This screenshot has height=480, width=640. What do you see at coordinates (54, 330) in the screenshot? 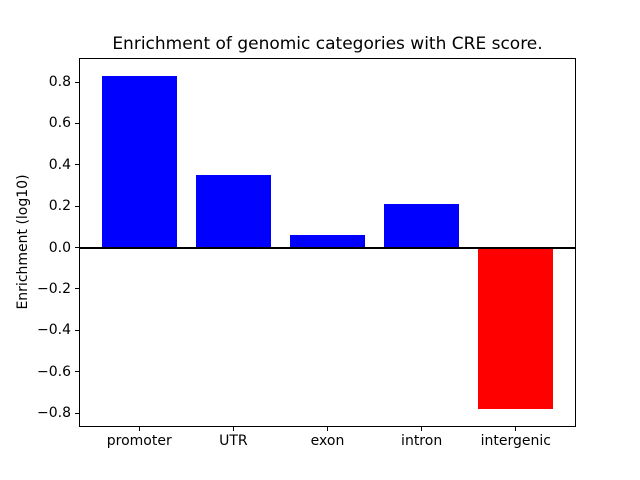
I see `y-tick-label-−0.4: −0.4` at bounding box center [54, 330].